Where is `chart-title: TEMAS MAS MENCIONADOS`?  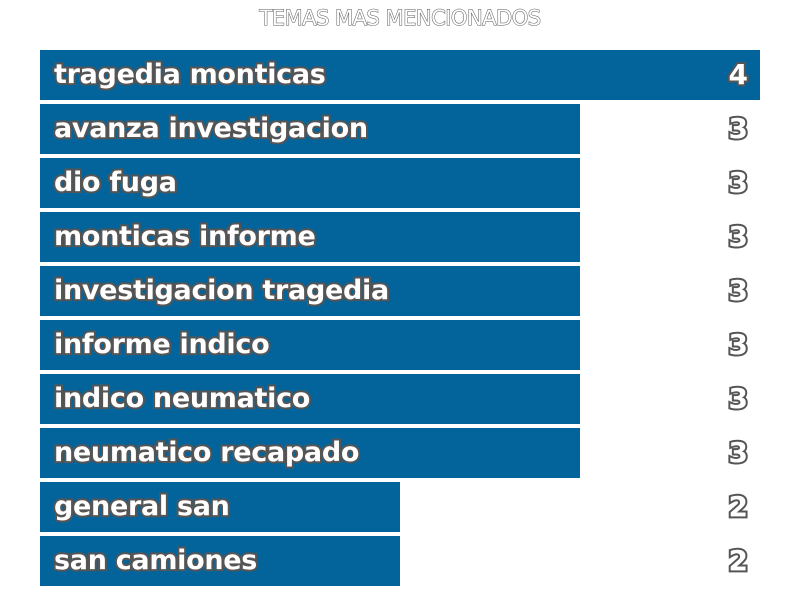 chart-title: TEMAS MAS MENCIONADOS is located at coordinates (400, 18).